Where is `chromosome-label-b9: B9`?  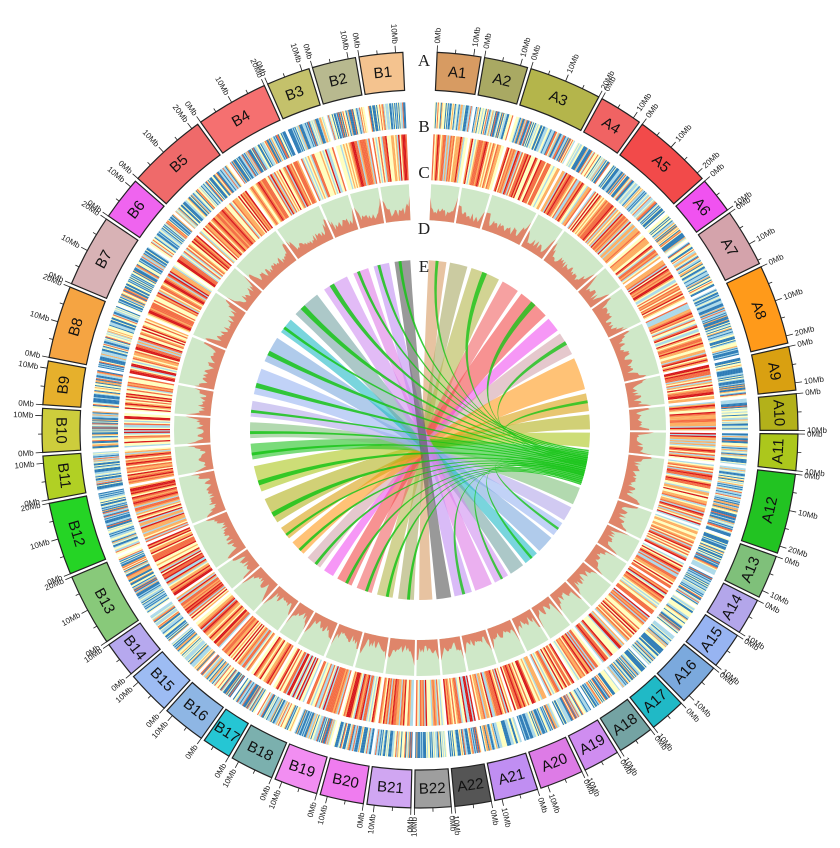
chromosome-label-b9: B9 is located at coordinates (63, 385).